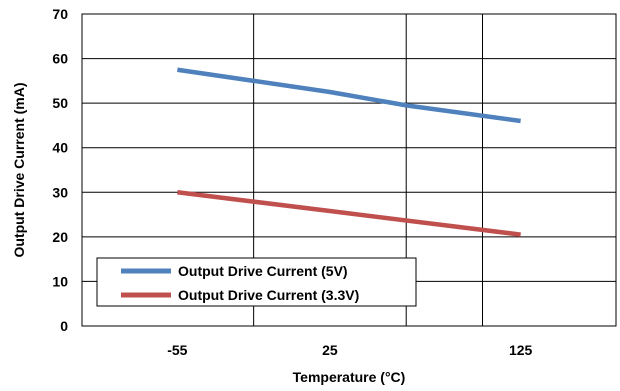 The height and width of the screenshot is (391, 620). What do you see at coordinates (521, 350) in the screenshot?
I see `x-tick-label: 125` at bounding box center [521, 350].